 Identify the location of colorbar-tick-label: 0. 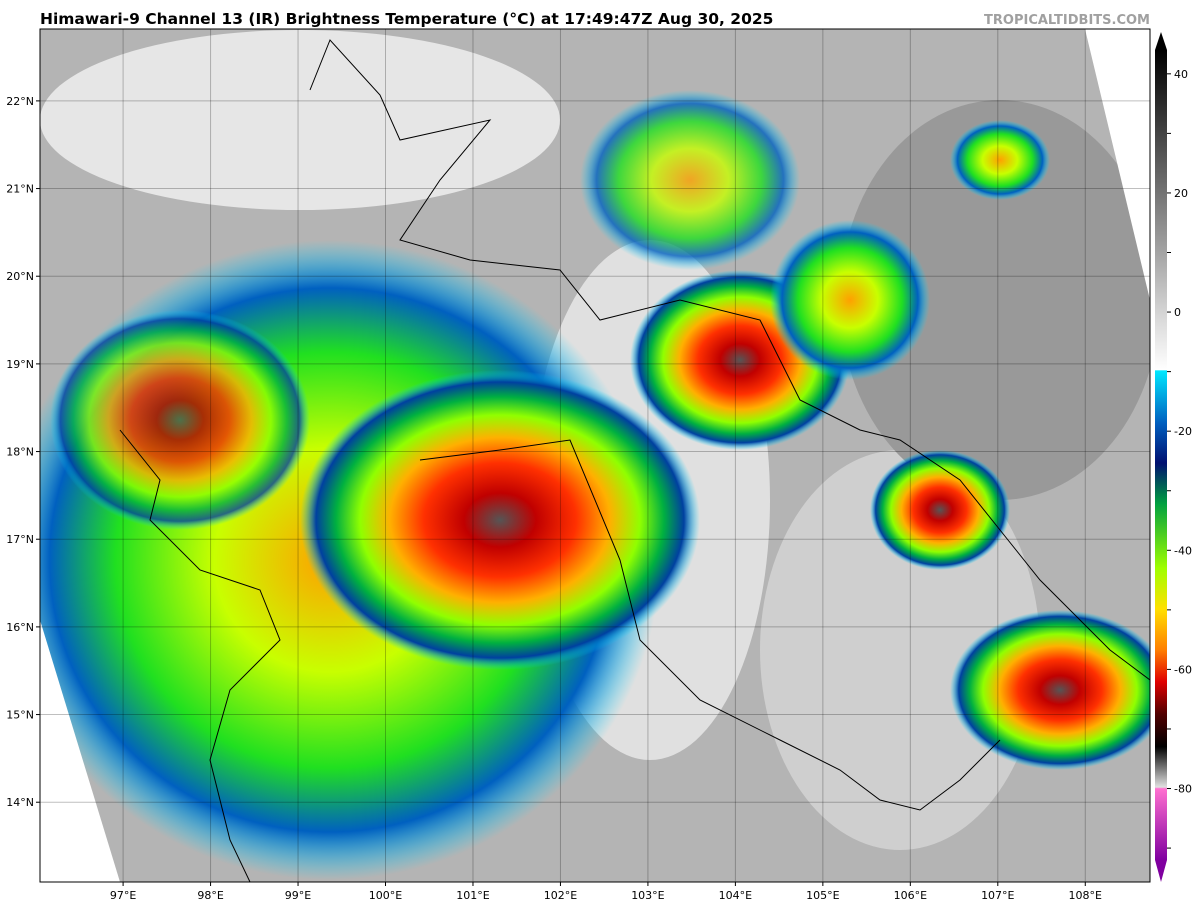
(1177, 312).